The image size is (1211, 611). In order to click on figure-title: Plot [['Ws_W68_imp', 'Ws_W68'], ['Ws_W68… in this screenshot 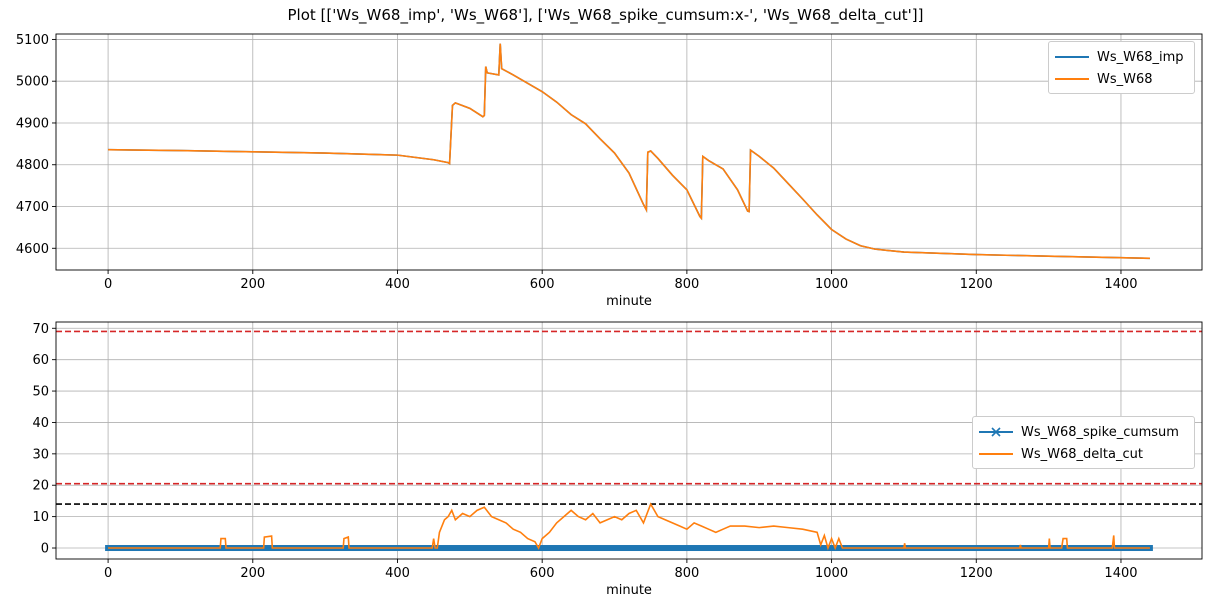, I will do `click(605, 15)`.